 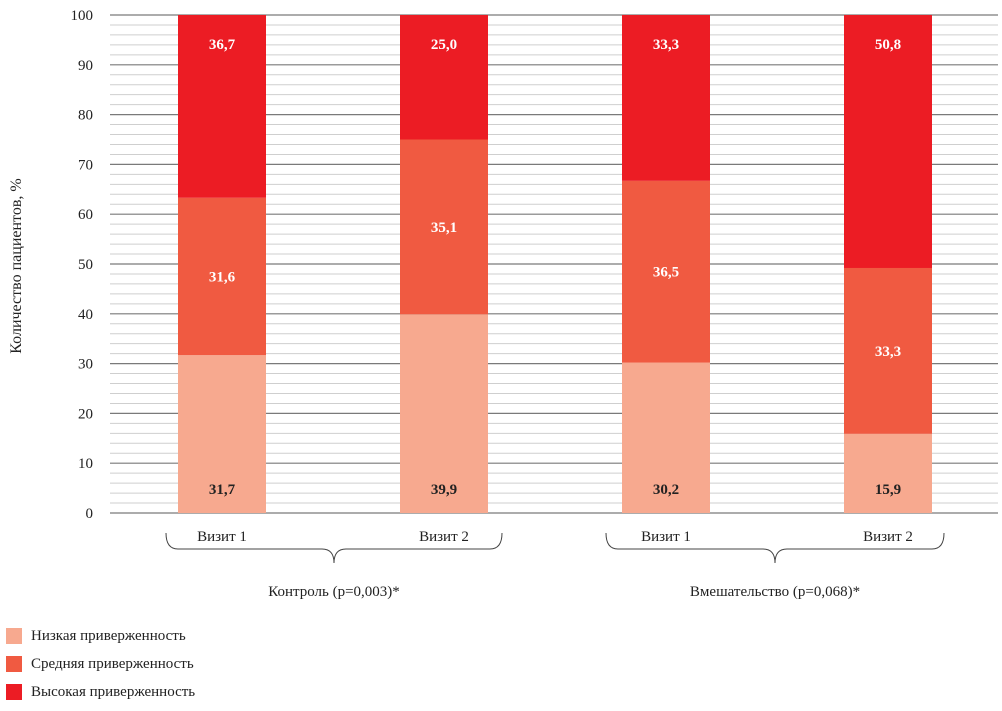 I want to click on data-label: 31,6, so click(x=222, y=277).